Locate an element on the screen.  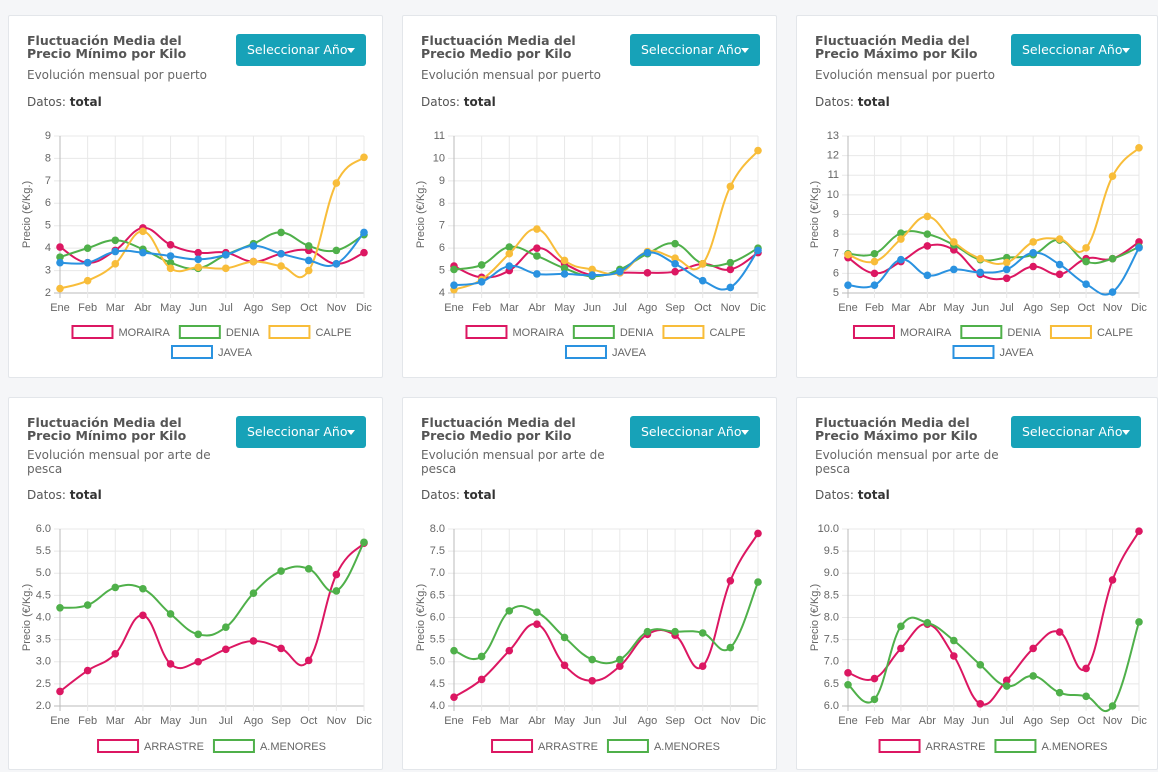
y-tick-label: 6 is located at coordinates (836, 273).